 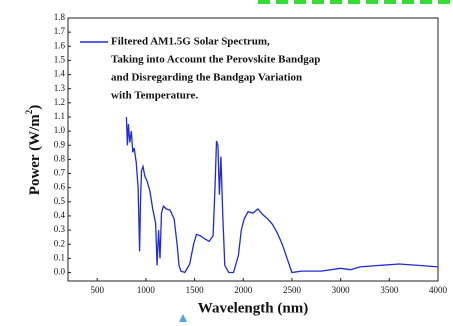 What do you see at coordinates (59, 102) in the screenshot?
I see `y-tick-label: 1.2` at bounding box center [59, 102].